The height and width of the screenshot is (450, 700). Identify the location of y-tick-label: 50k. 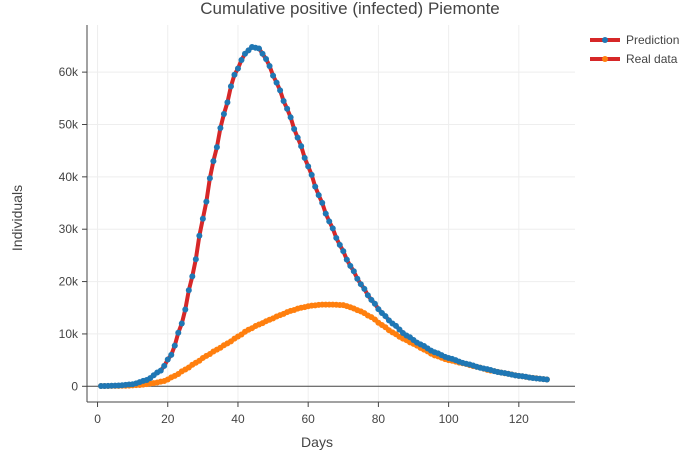
(69, 124).